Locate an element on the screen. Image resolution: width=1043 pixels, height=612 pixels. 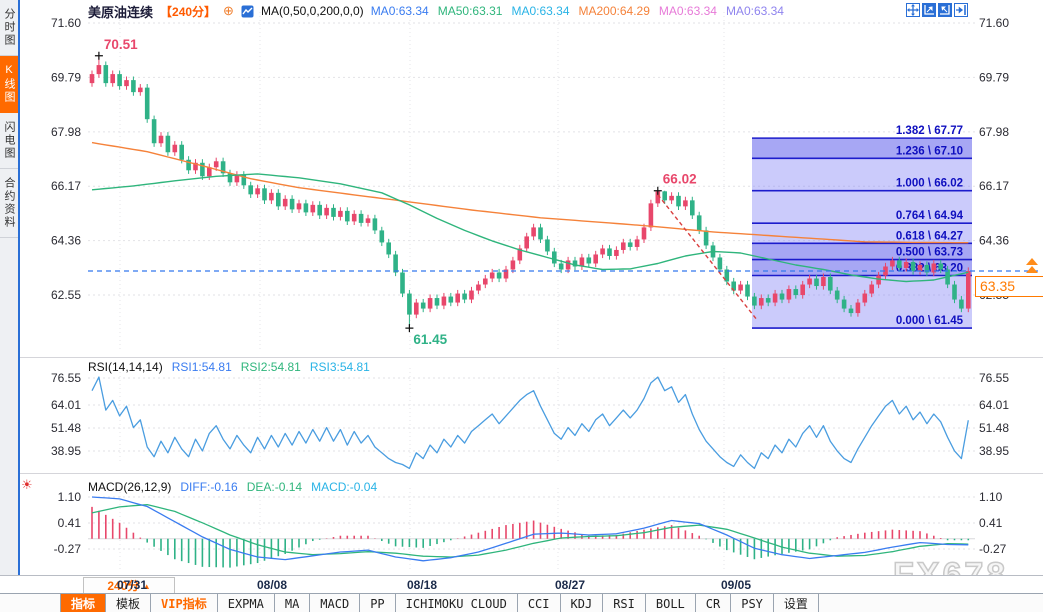
scale-y-axis-icon is located at coordinates (929, 10).